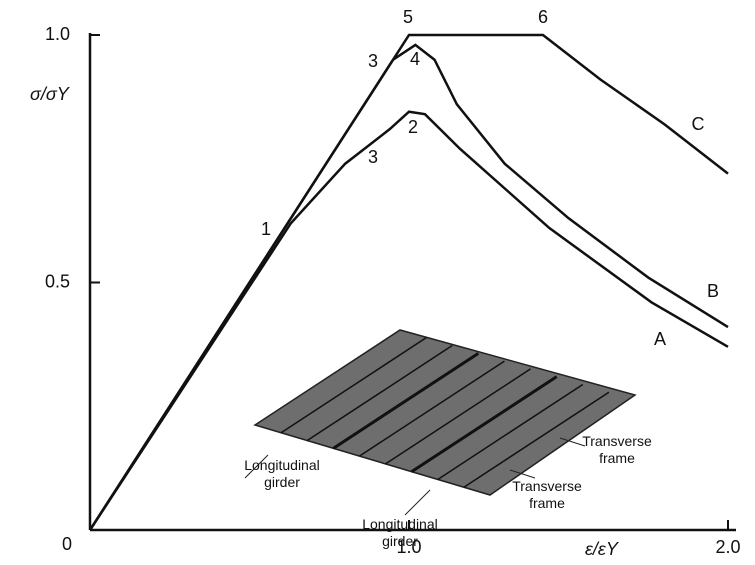 The image size is (755, 565). What do you see at coordinates (57, 34) in the screenshot?
I see `y-tick-label: 1.0` at bounding box center [57, 34].